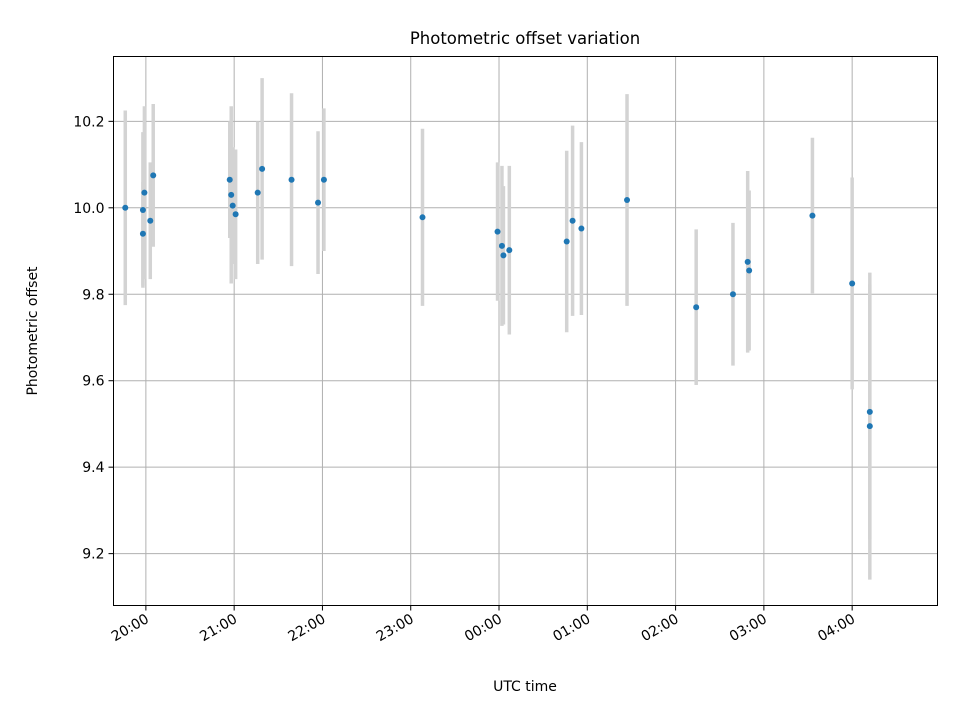 The image size is (960, 720). What do you see at coordinates (93, 555) in the screenshot?
I see `y-tick-label: 9.2` at bounding box center [93, 555].